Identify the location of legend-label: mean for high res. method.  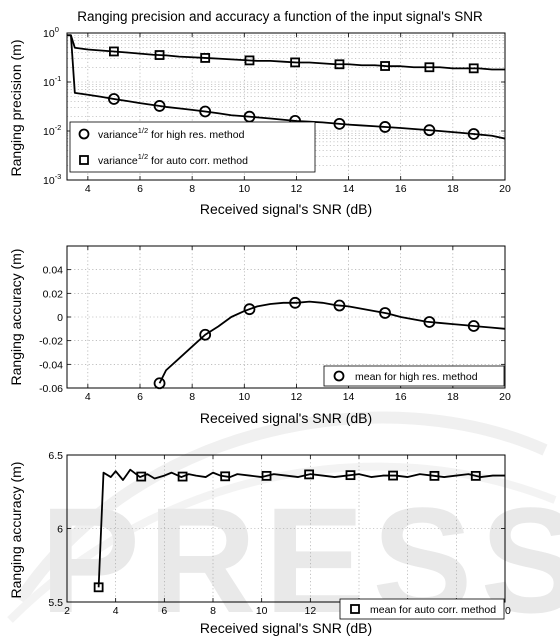
(416, 377).